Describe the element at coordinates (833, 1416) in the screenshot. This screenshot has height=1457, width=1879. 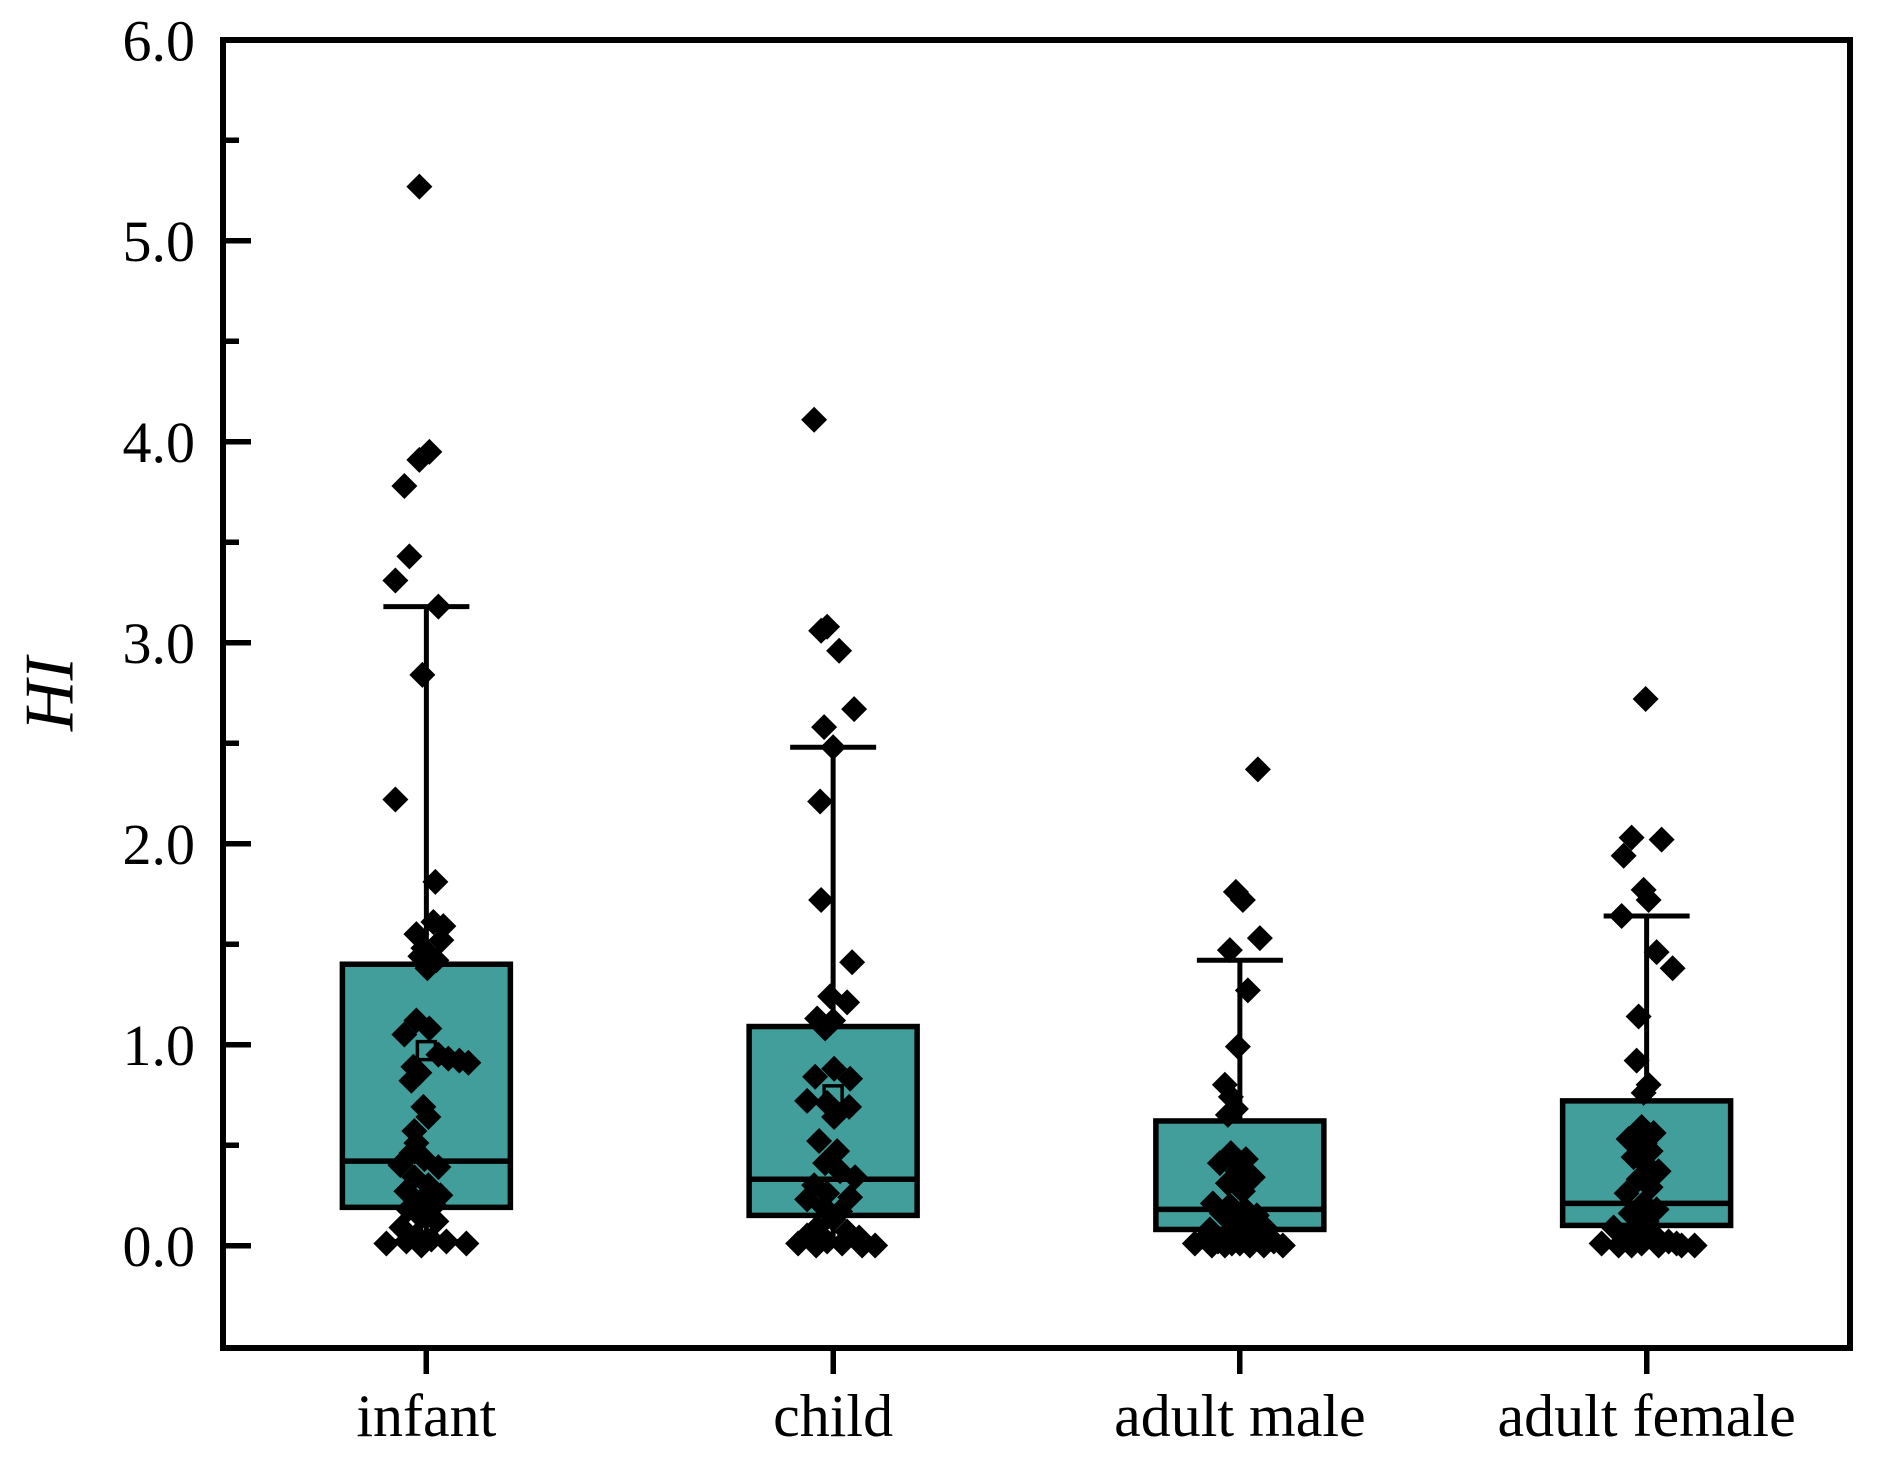
I see `x-category-label: child` at that location.